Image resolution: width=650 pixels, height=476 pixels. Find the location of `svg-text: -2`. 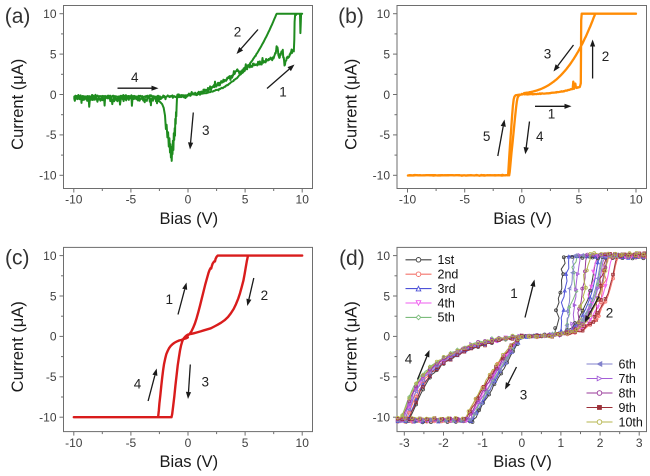

svg-text: -2 is located at coordinates (443, 443).